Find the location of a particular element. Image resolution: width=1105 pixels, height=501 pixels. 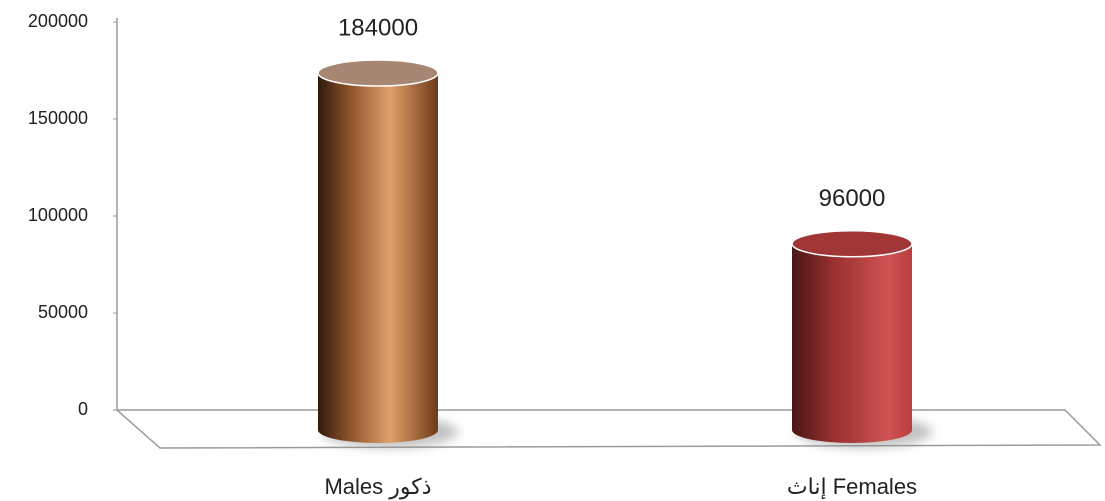

y-tick-label: 50000 is located at coordinates (63, 312).